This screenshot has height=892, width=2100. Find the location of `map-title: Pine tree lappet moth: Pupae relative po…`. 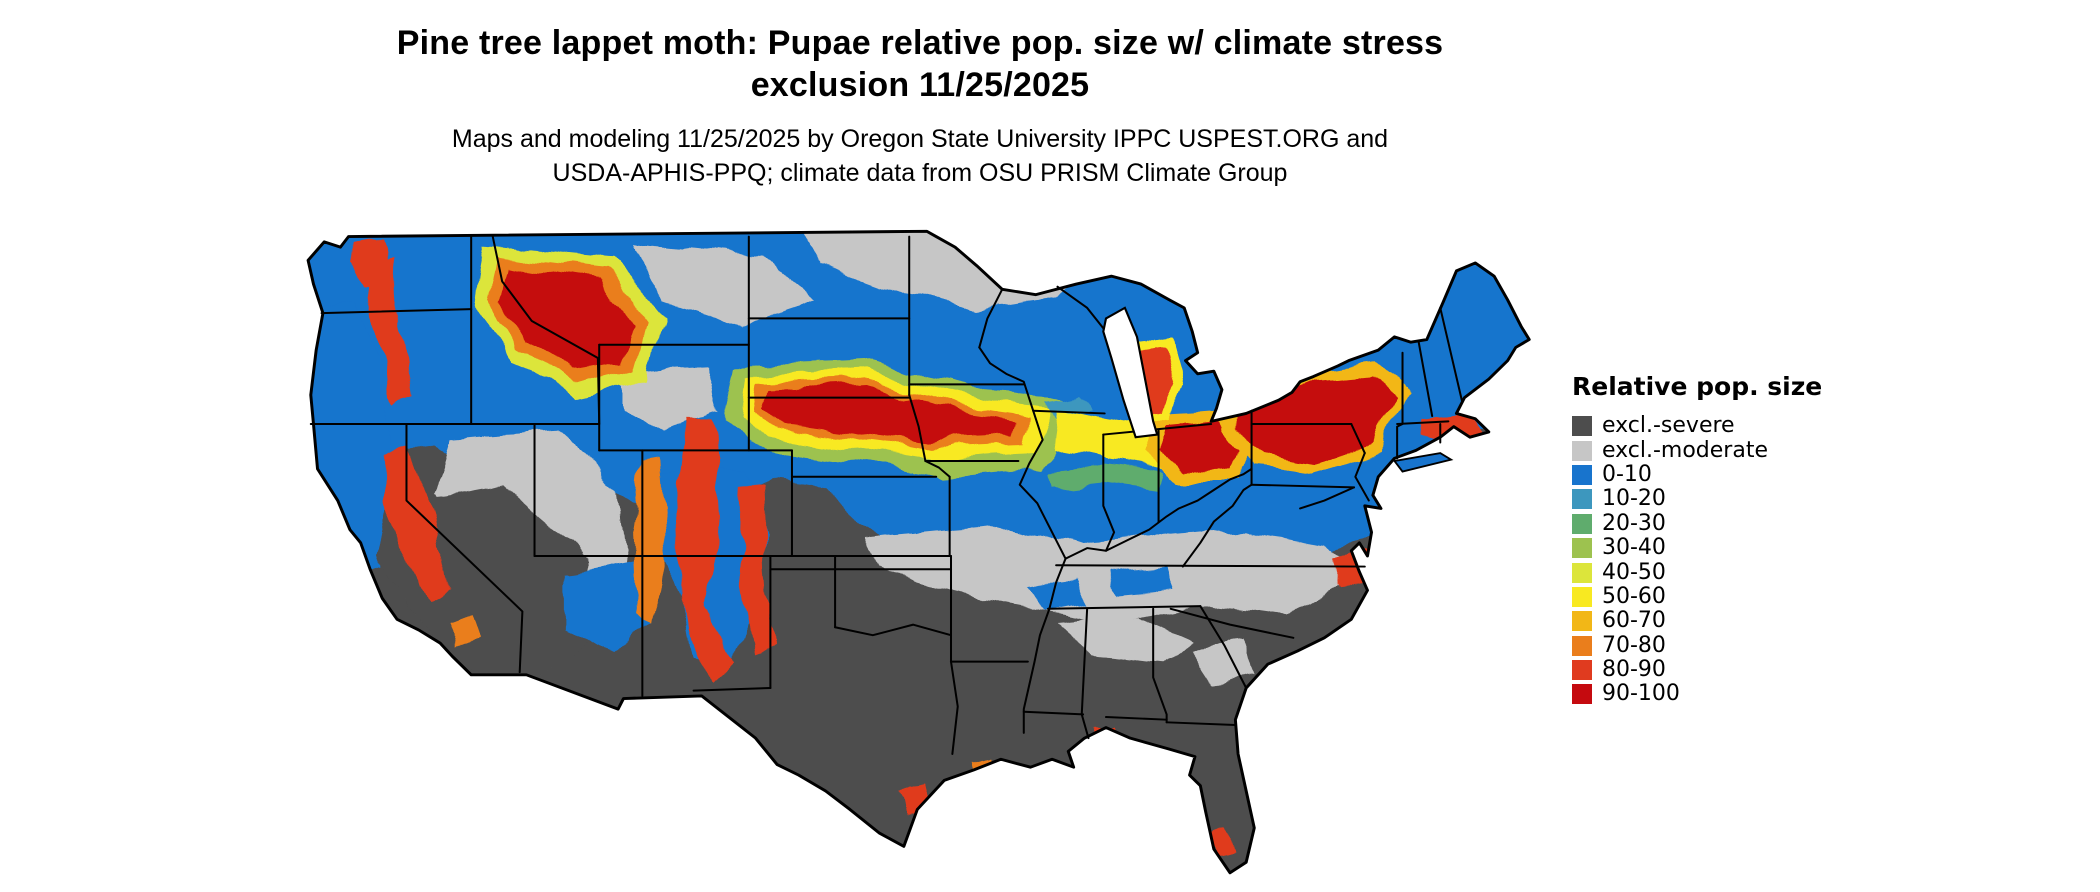

map-title: Pine tree lappet moth: Pupae relative po… is located at coordinates (920, 64).